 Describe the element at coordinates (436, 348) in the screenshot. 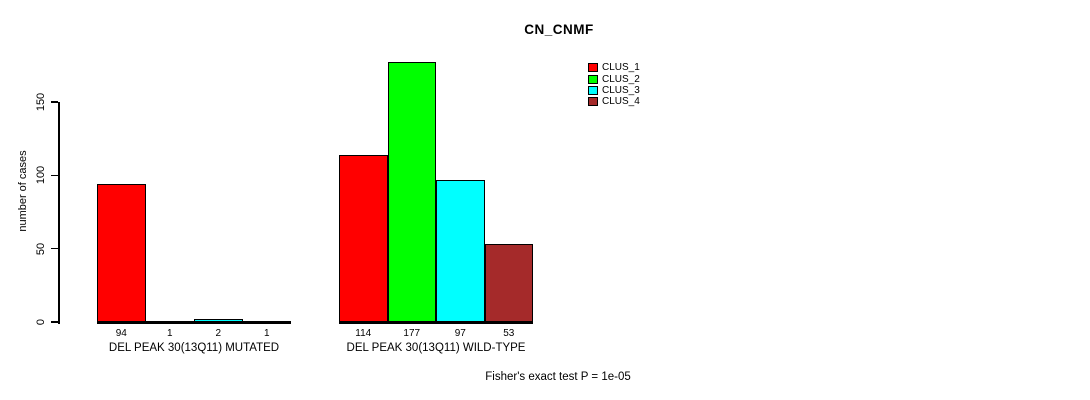

I see `category-label: DEL PEAK 30(13Q11) WILD-TYPE` at that location.